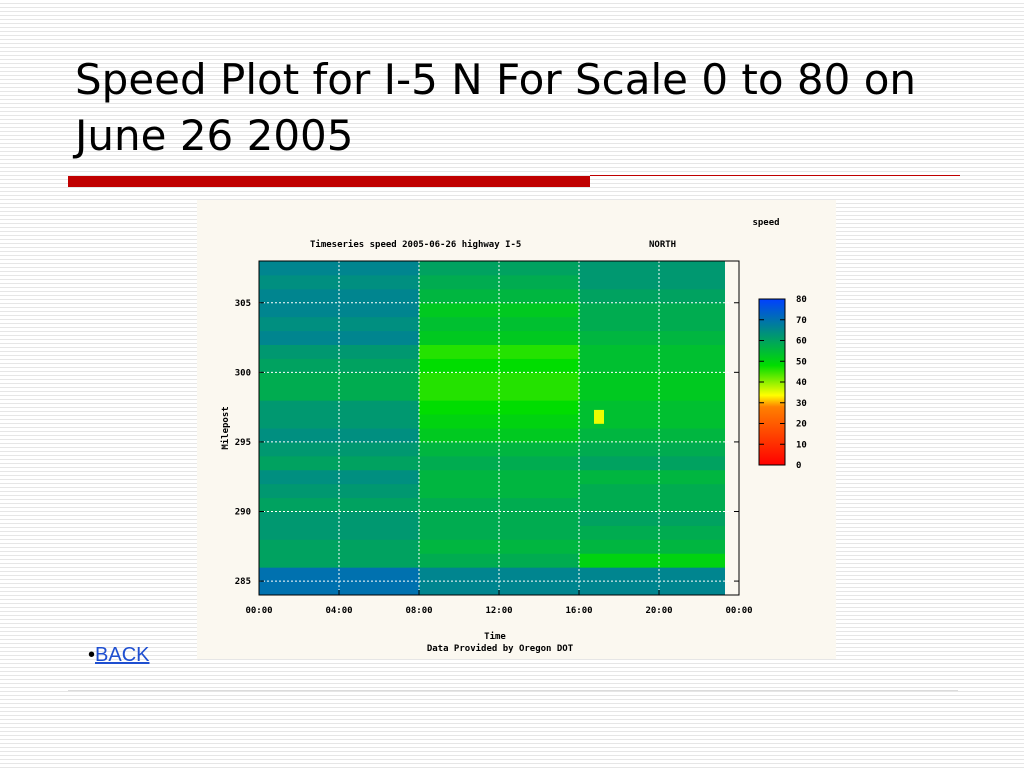  Describe the element at coordinates (801, 342) in the screenshot. I see `colorbar-tick-label: 60` at that location.